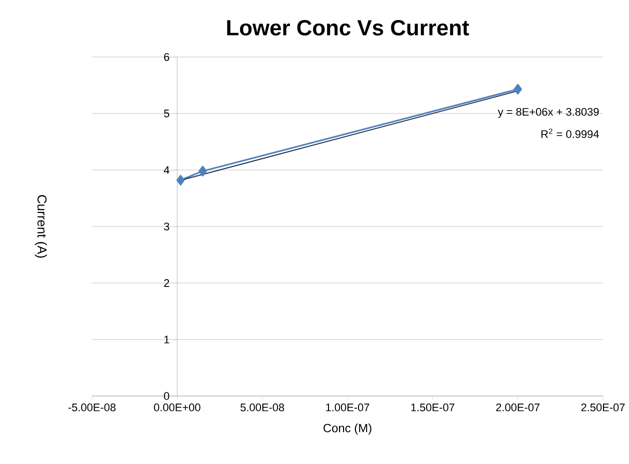  Describe the element at coordinates (167, 170) in the screenshot. I see `y-tick-label: 4` at that location.